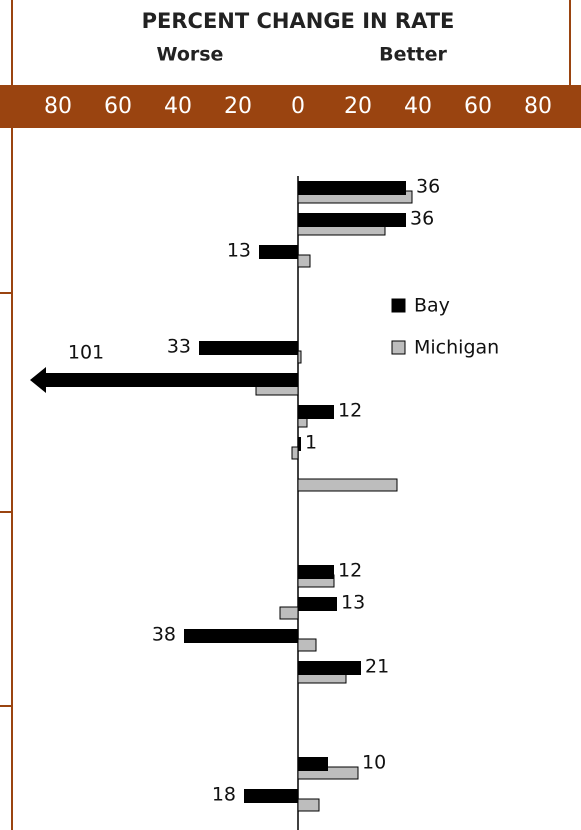  What do you see at coordinates (86, 353) in the screenshot?
I see `value-label: 101` at bounding box center [86, 353].